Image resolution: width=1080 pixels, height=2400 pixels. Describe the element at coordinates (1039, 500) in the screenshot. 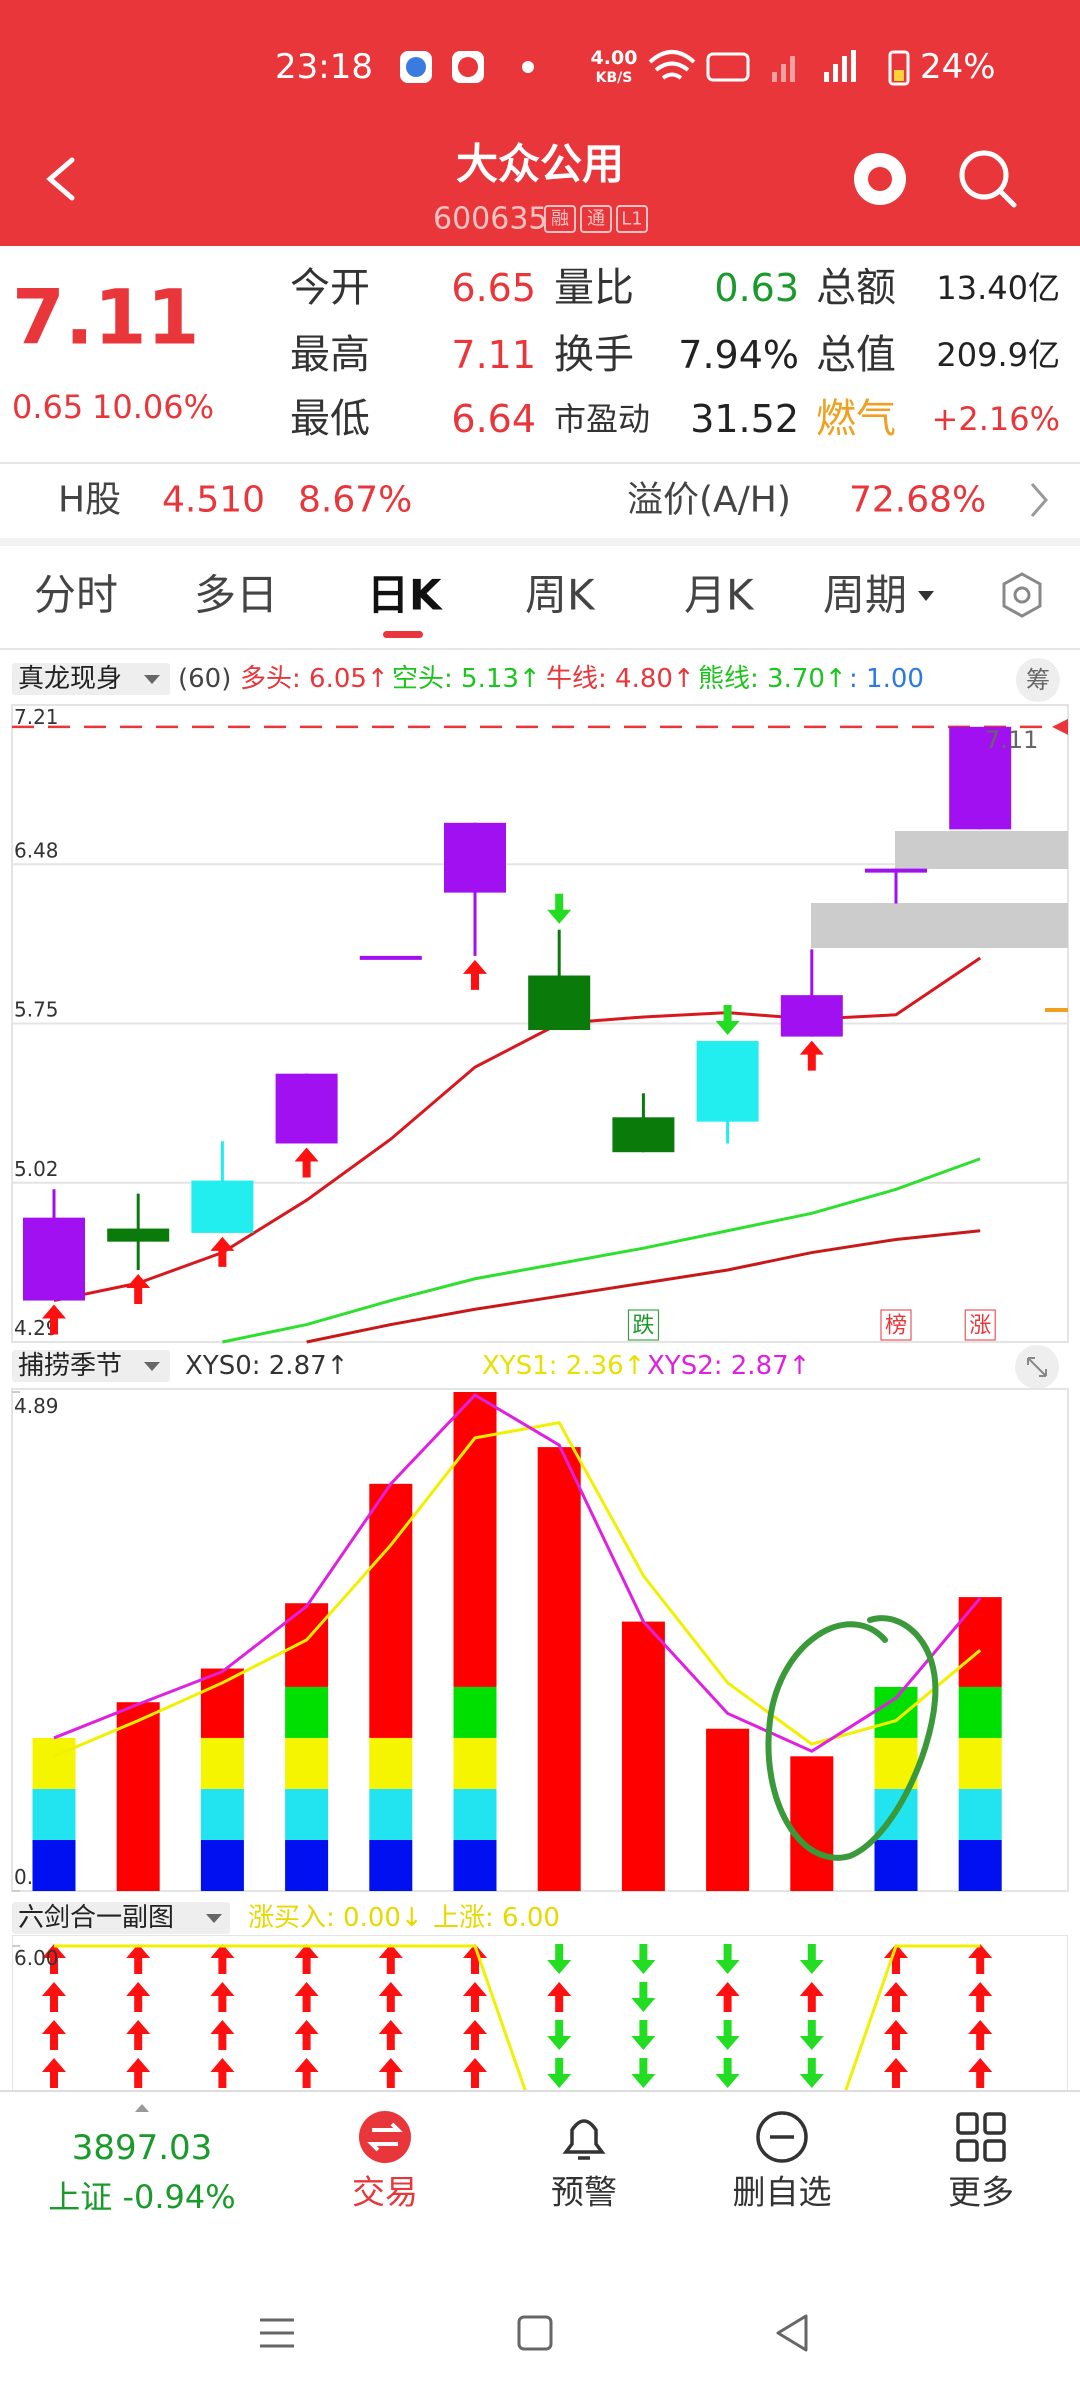

I see `chevron` at that location.